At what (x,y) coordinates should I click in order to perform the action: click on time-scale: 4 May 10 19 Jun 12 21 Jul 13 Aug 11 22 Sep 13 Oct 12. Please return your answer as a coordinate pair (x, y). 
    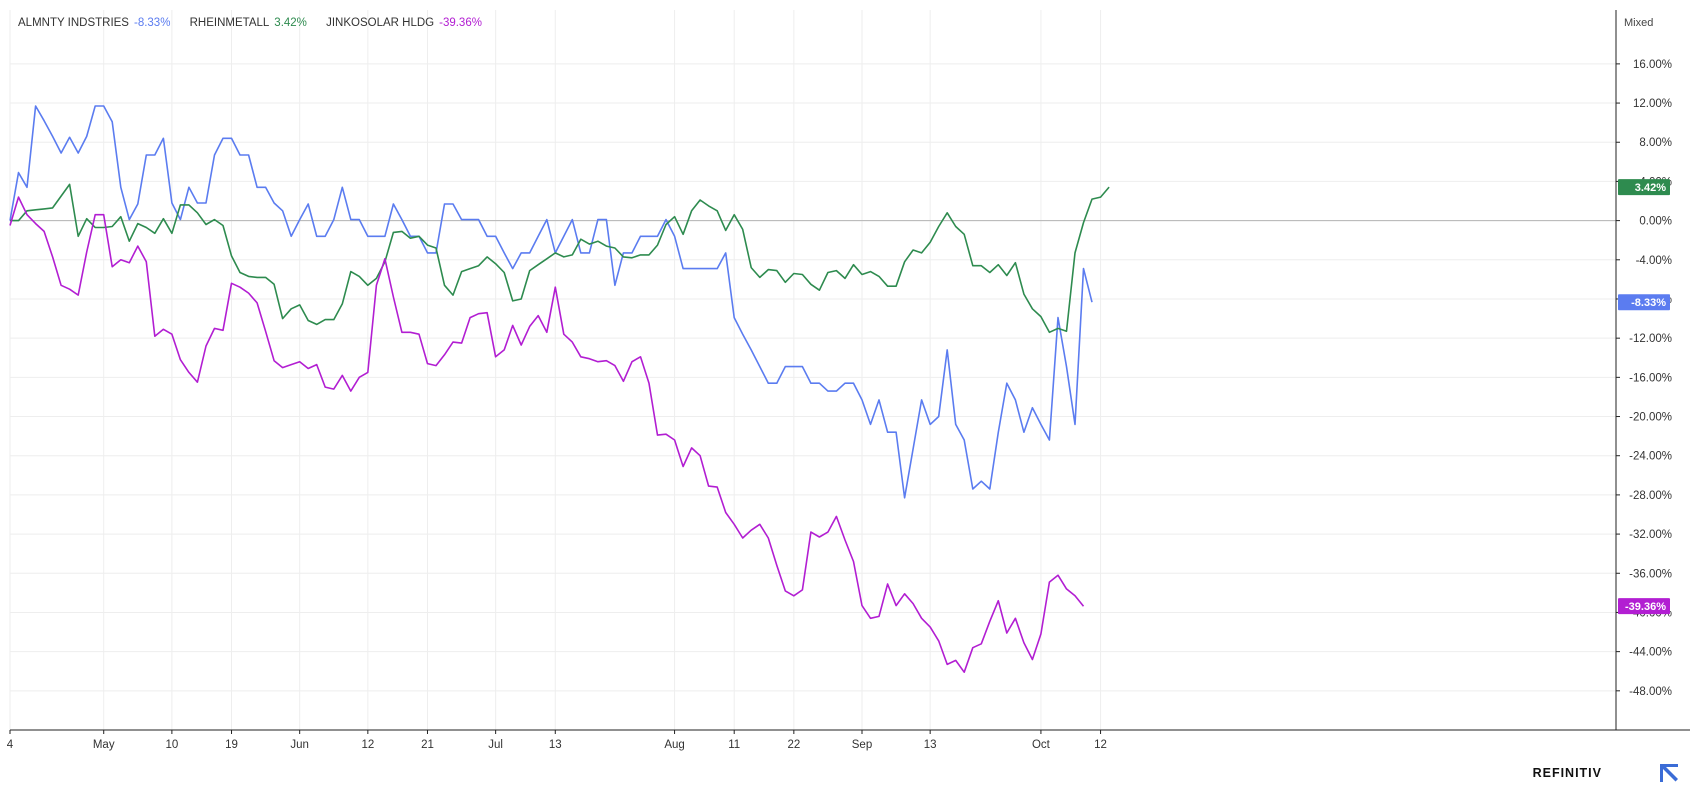
    Looking at the image, I should click on (557, 740).